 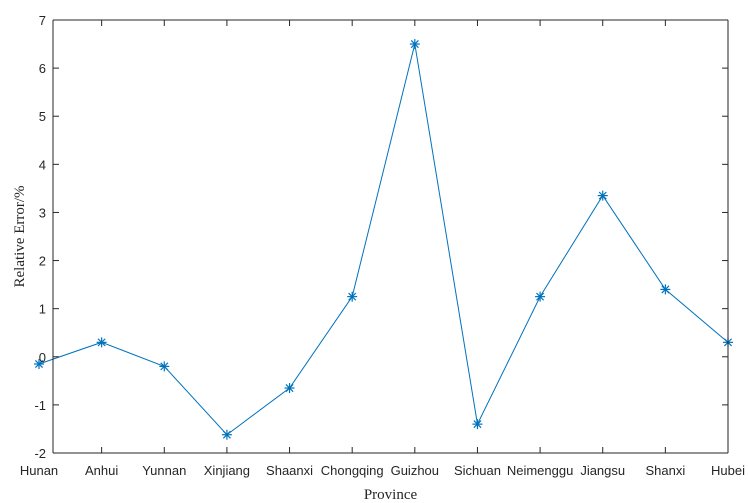 I want to click on x-tick-label: Shanxi, so click(x=665, y=470).